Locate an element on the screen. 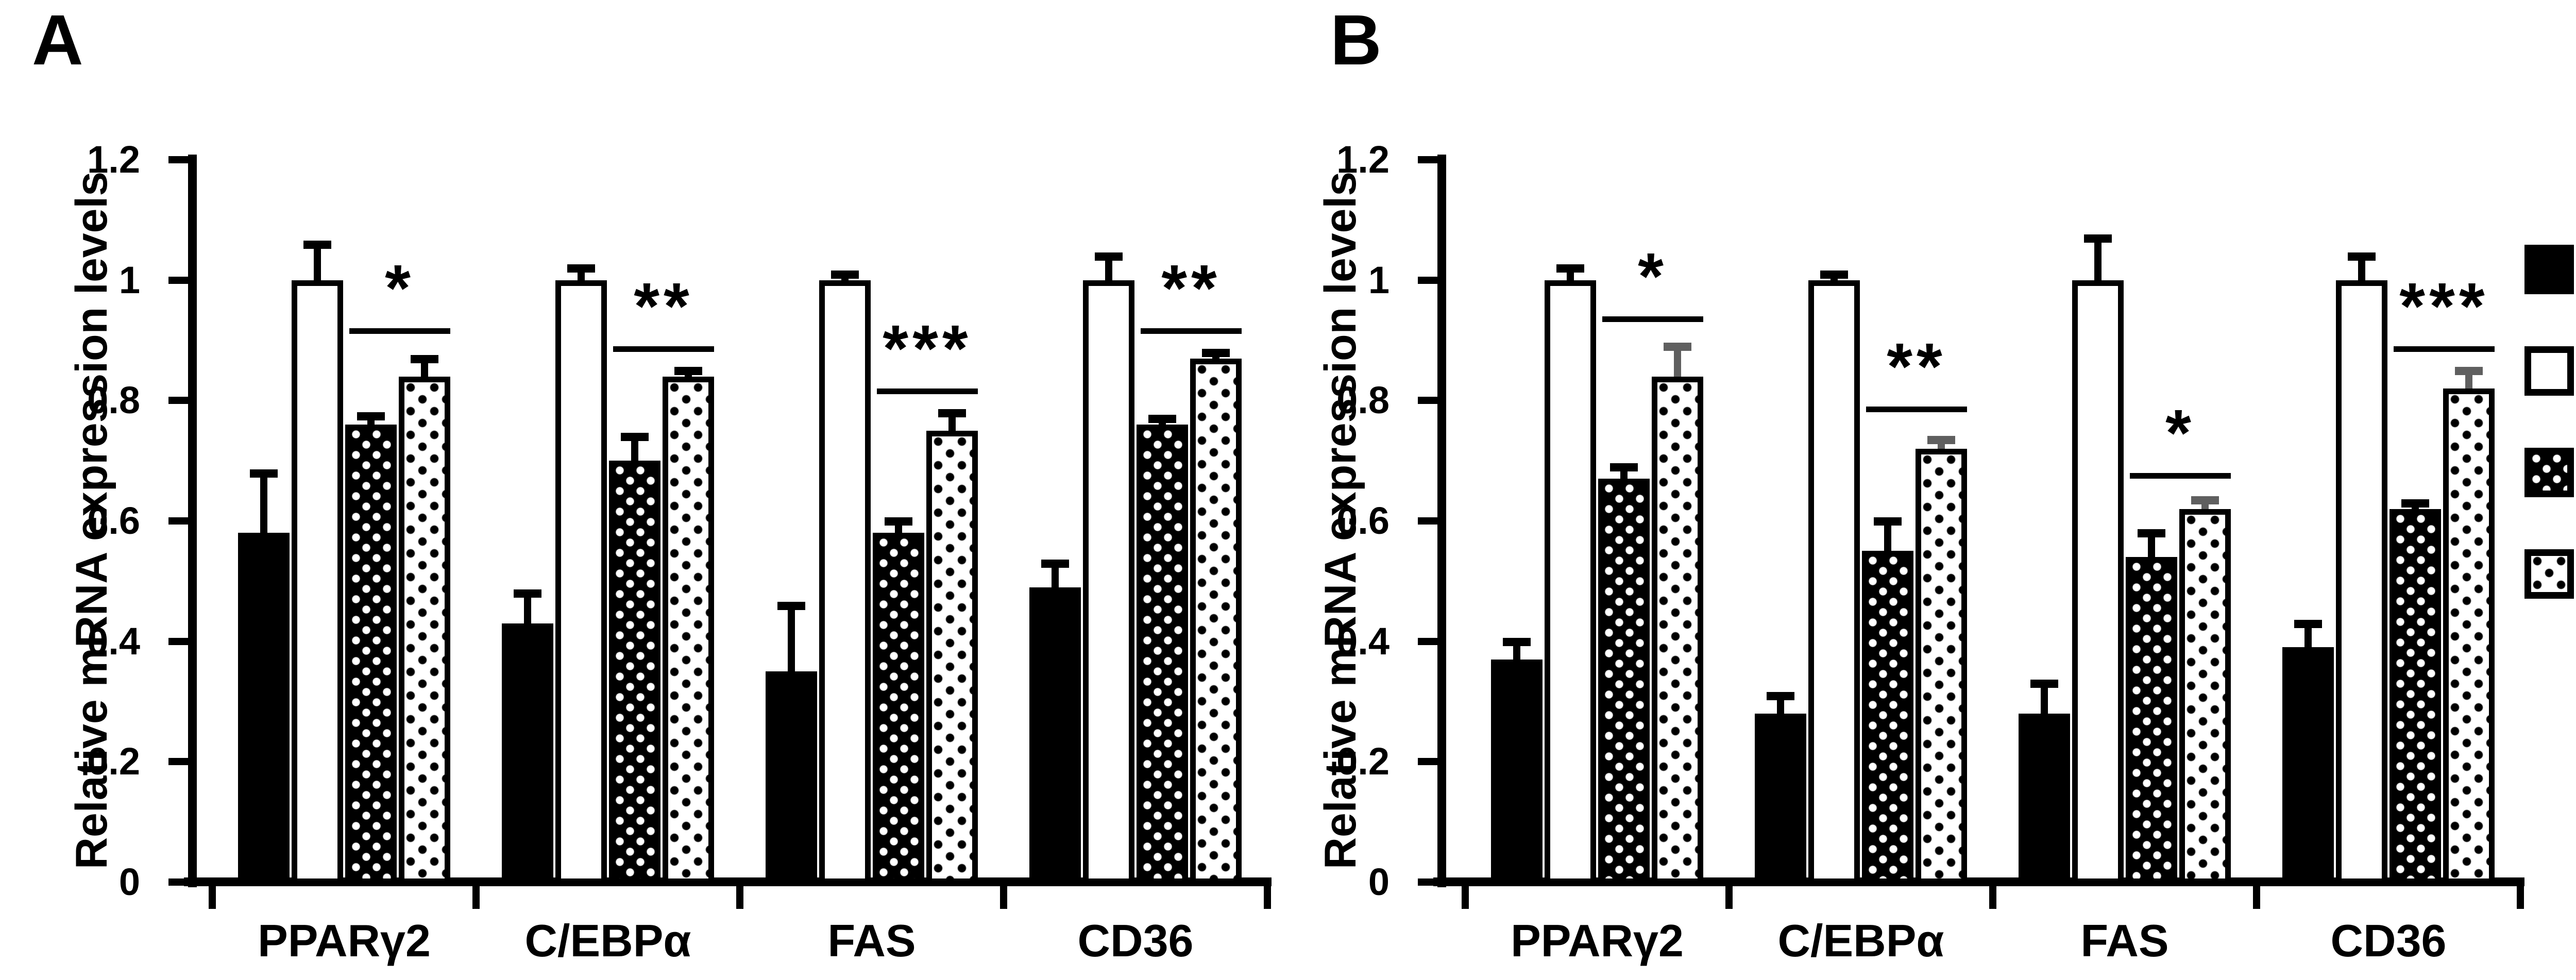 Image resolution: width=2576 pixels, height=980 pixels. y-tick-label: 0.4 is located at coordinates (113, 641).